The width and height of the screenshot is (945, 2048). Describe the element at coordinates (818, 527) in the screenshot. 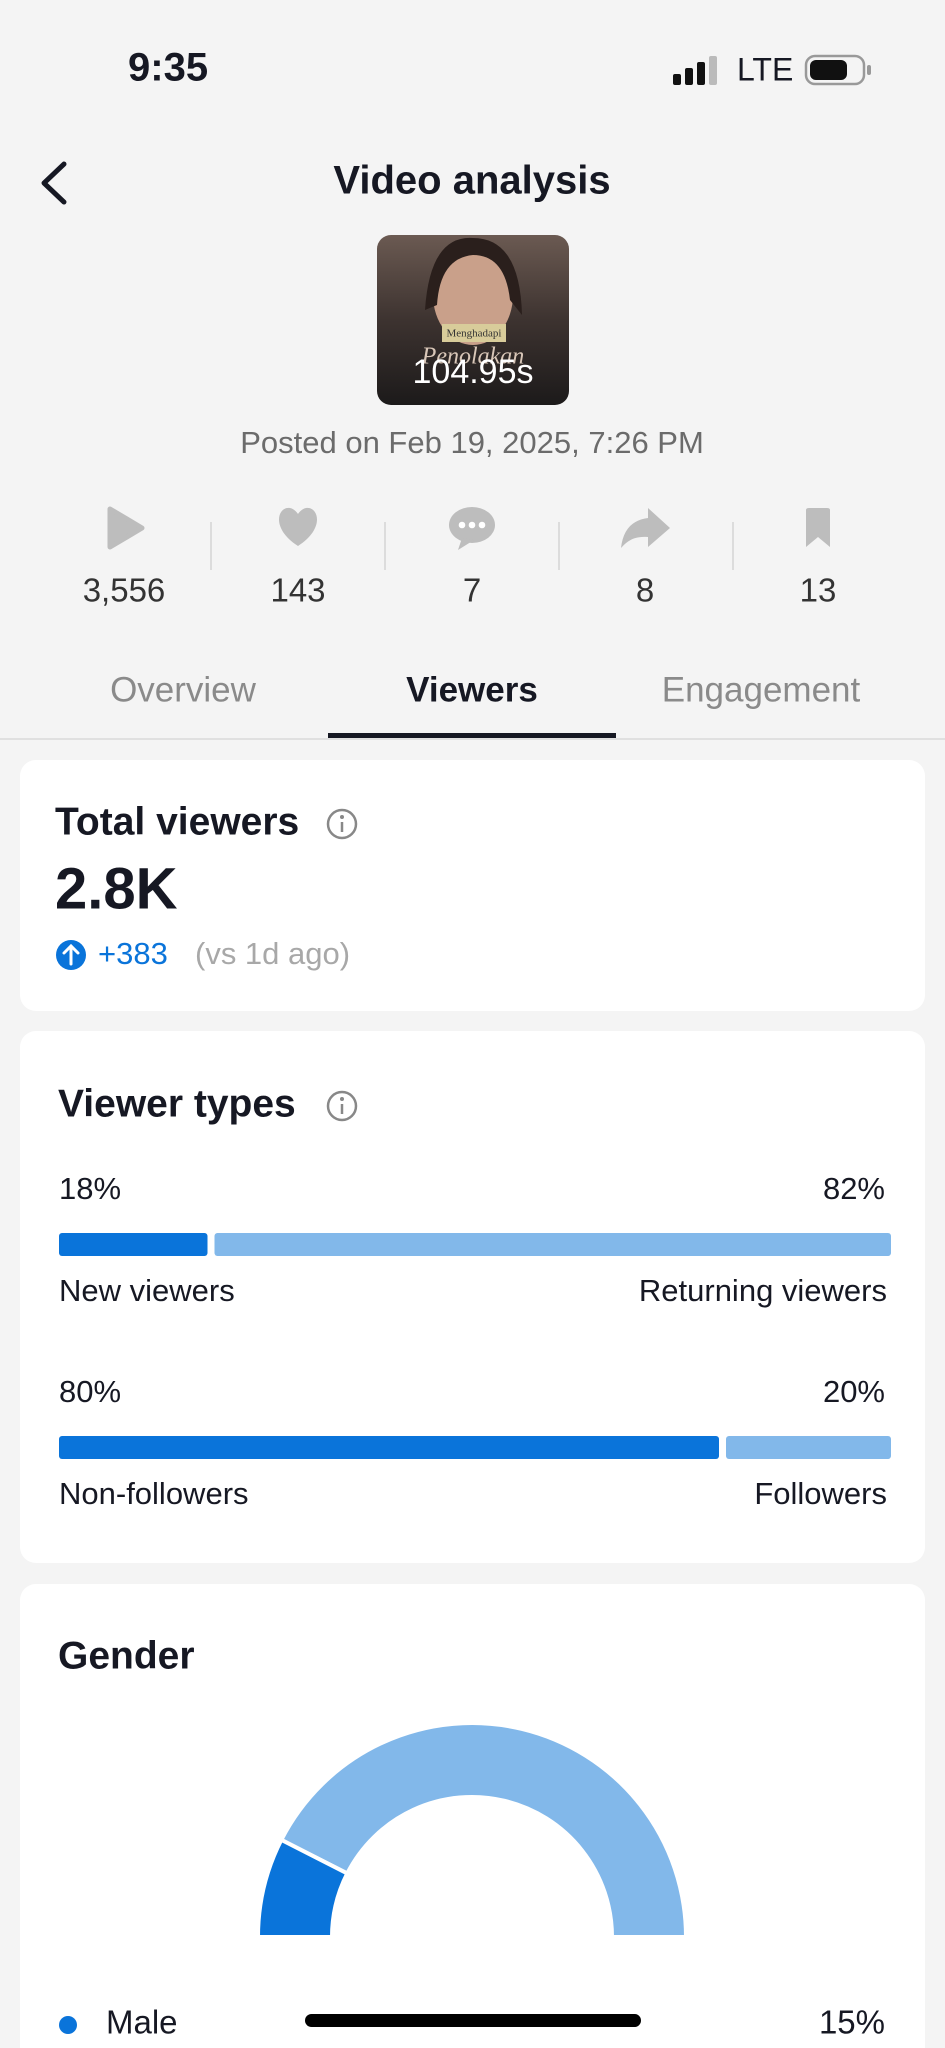

I see `favorite-icon` at that location.